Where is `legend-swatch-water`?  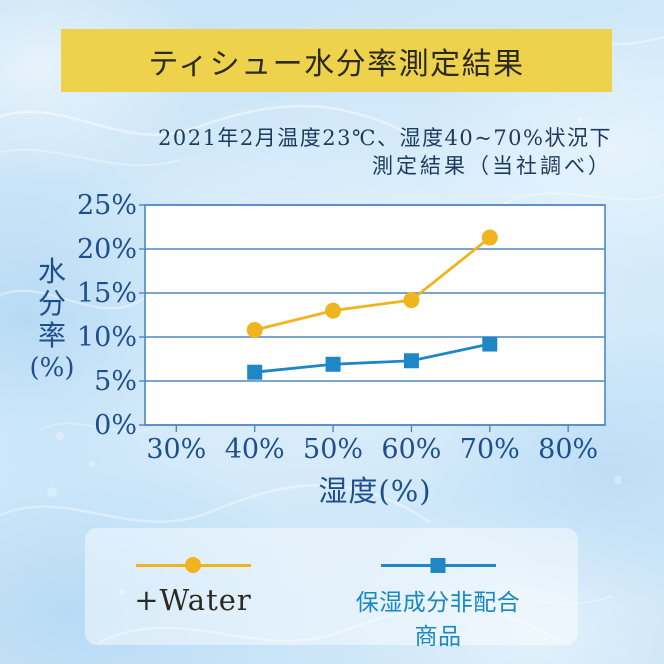 legend-swatch-water is located at coordinates (193, 565).